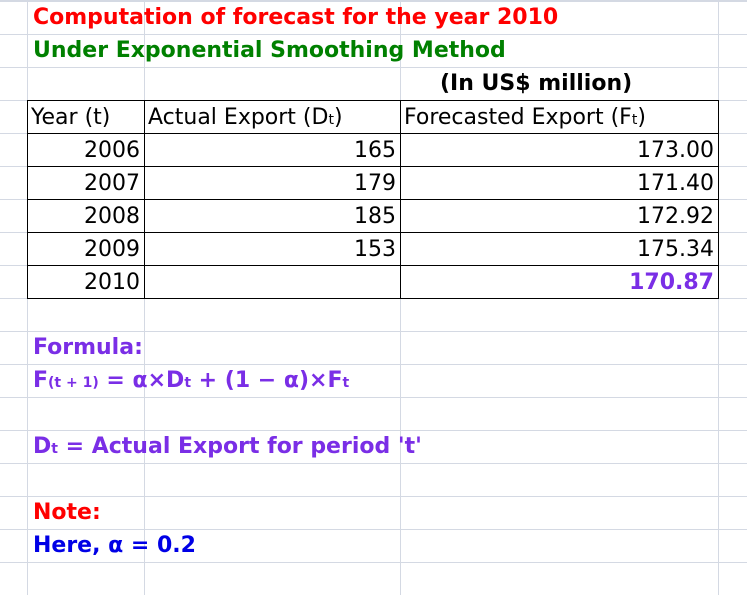 The height and width of the screenshot is (595, 747). Describe the element at coordinates (267, 380) in the screenshot. I see `text-segment: + (1 − α)×F` at that location.